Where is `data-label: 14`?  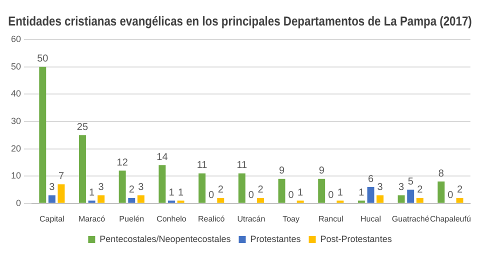
data-label: 14 is located at coordinates (162, 157).